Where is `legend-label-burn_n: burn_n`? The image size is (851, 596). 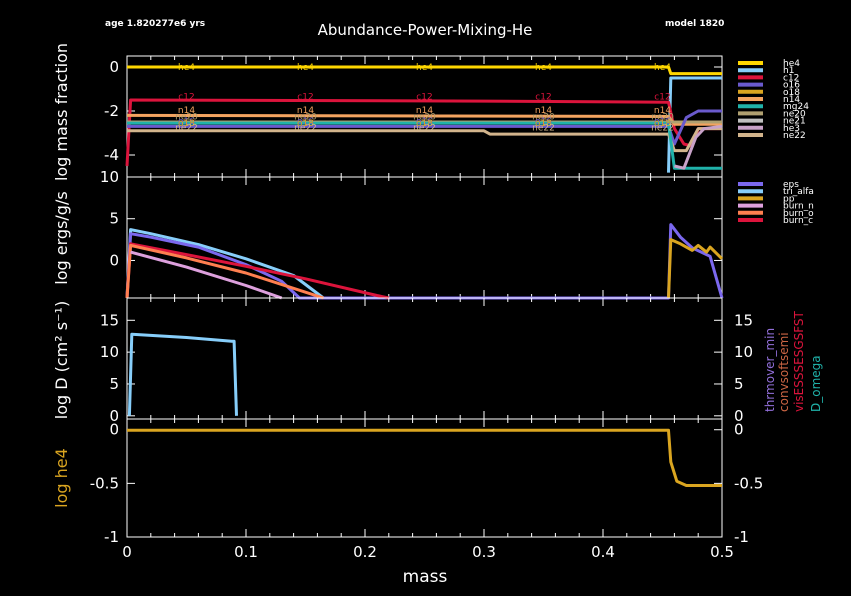
legend-label-burn_n: burn_n is located at coordinates (798, 207).